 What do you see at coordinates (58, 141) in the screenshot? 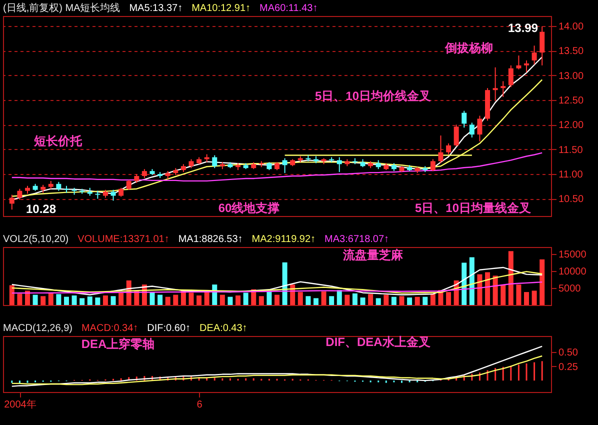
I see `annotation: 短长价托` at bounding box center [58, 141].